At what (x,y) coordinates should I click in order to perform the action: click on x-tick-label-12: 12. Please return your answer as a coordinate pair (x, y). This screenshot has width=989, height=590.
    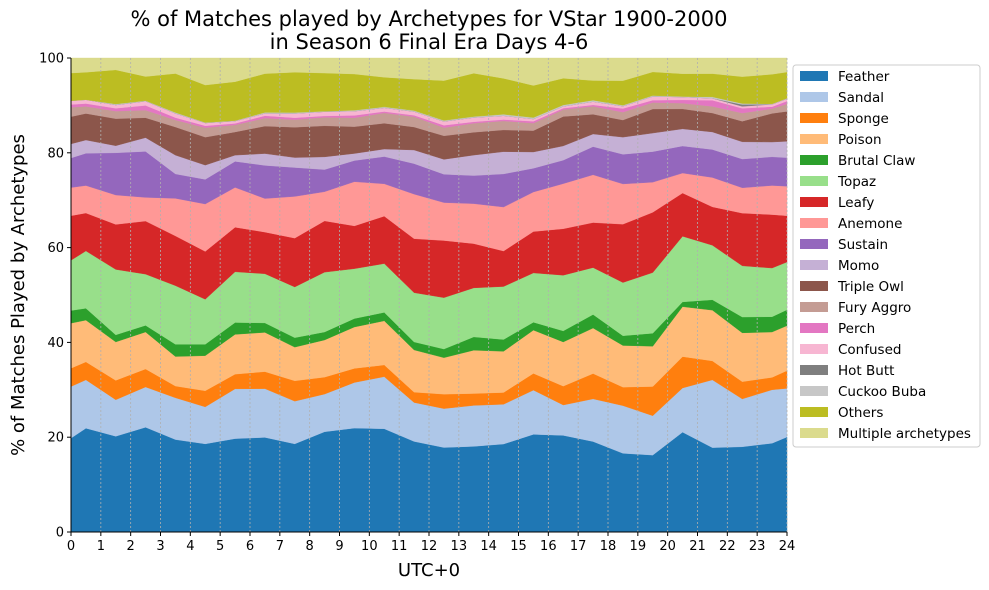
    Looking at the image, I should click on (429, 546).